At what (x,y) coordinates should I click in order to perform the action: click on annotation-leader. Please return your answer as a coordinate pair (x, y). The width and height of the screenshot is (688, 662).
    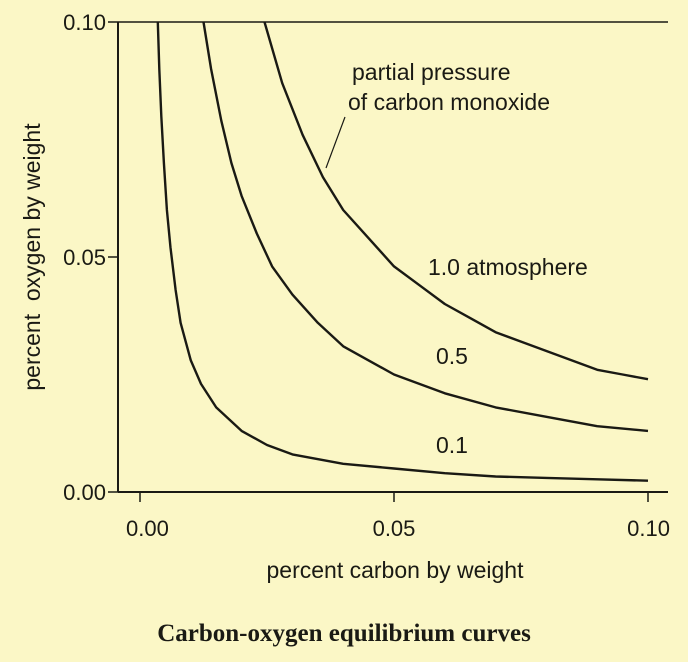
    Looking at the image, I should click on (335, 142).